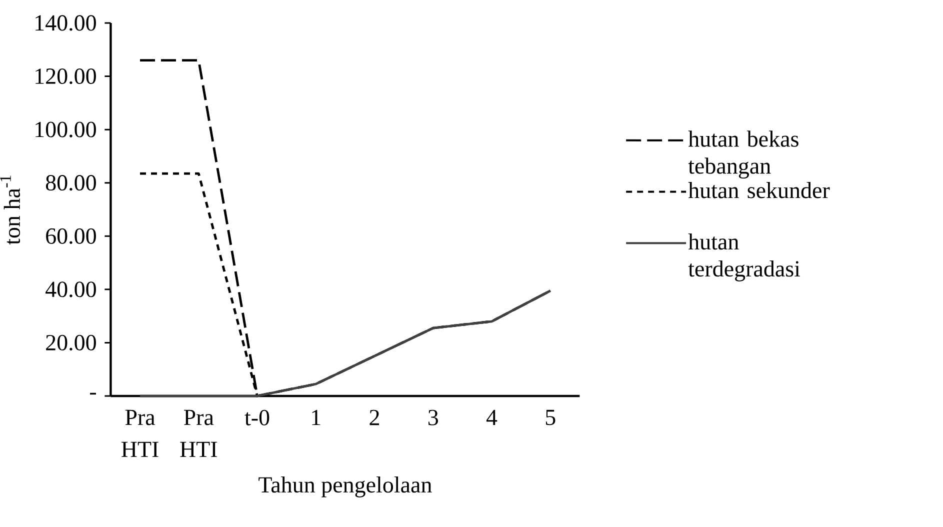 This screenshot has height=527, width=943. I want to click on y-tick-label: 100.00, so click(66, 130).